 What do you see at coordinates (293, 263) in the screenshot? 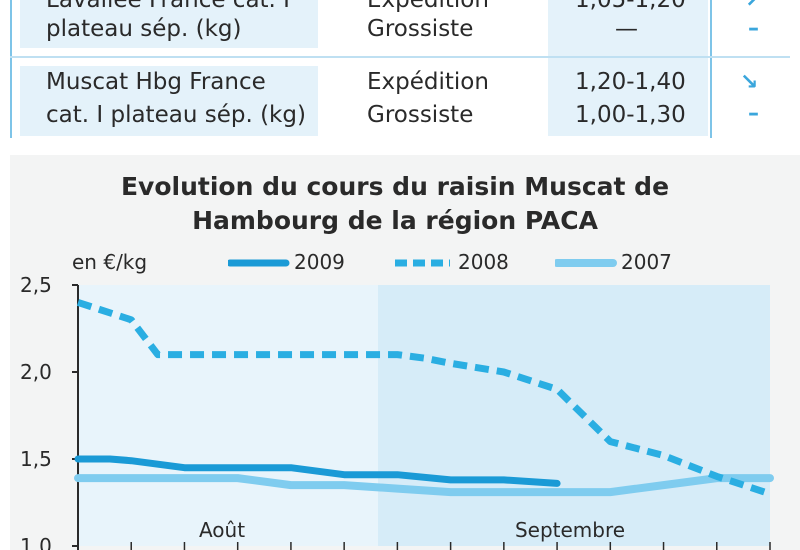
I see `legend-item-2009: 2009` at bounding box center [293, 263].